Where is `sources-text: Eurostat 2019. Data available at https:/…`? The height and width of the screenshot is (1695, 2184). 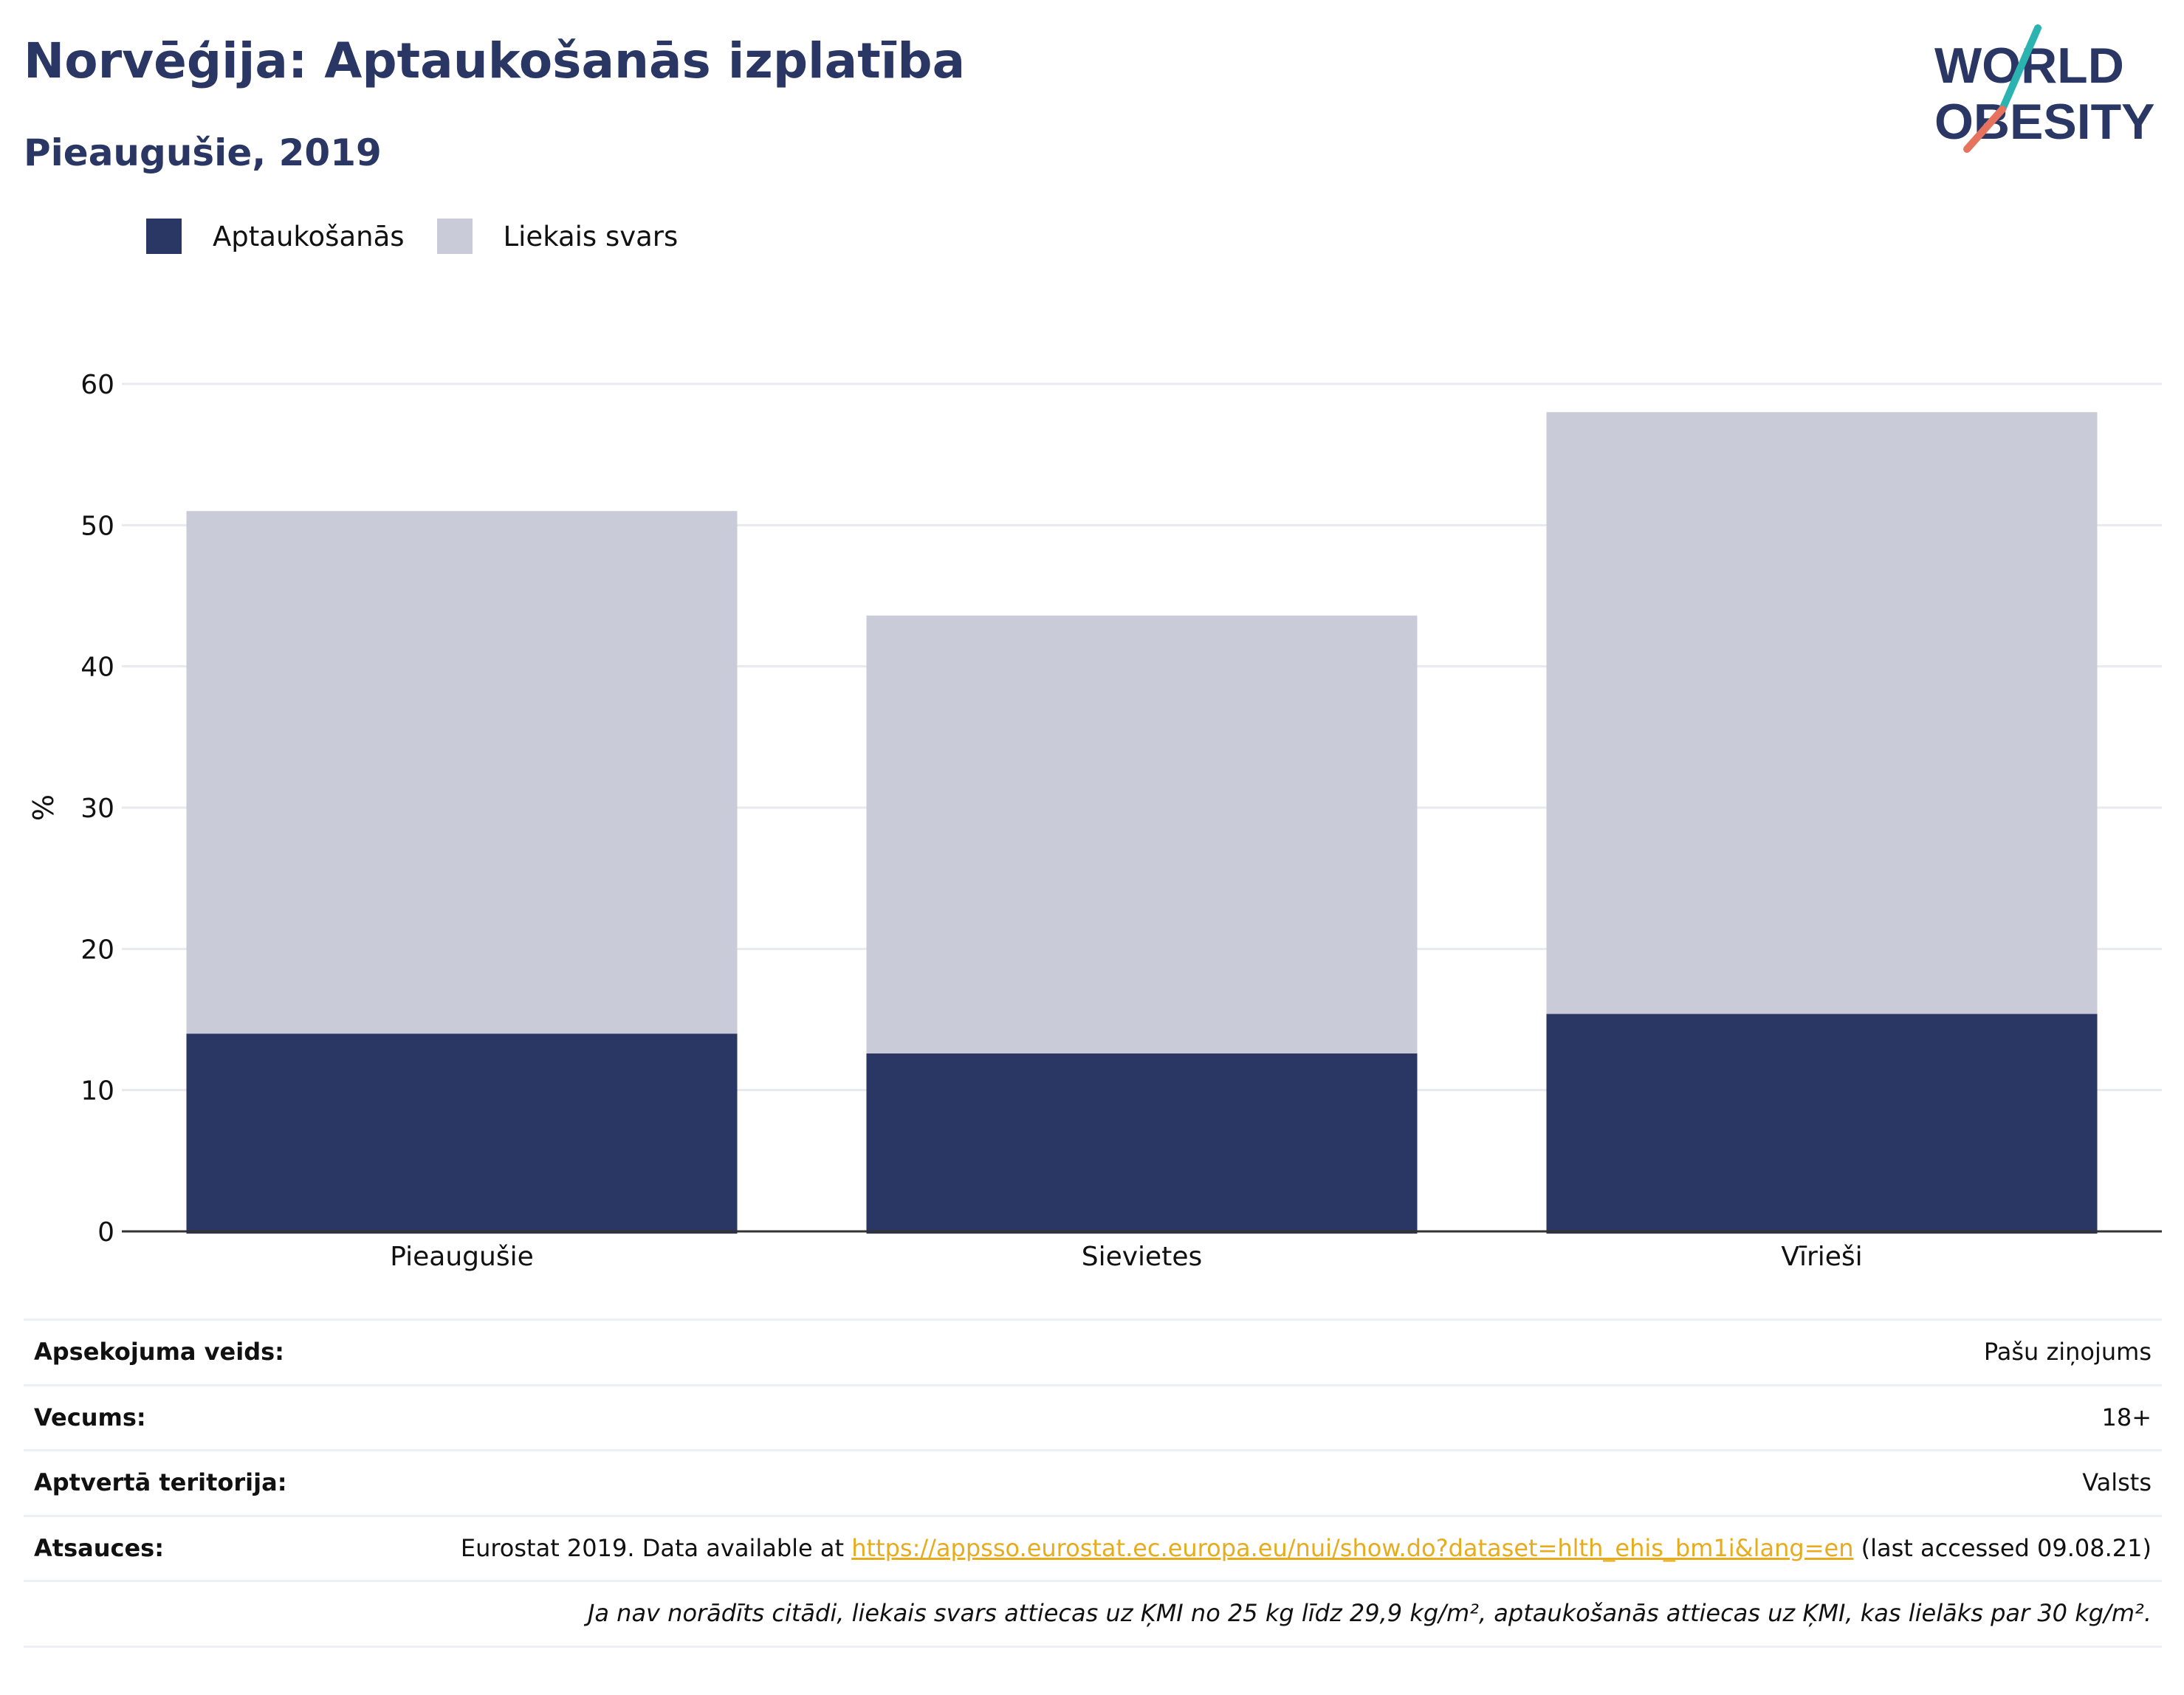 sources-text: Eurostat 2019. Data available at https:/… is located at coordinates (1240, 1548).